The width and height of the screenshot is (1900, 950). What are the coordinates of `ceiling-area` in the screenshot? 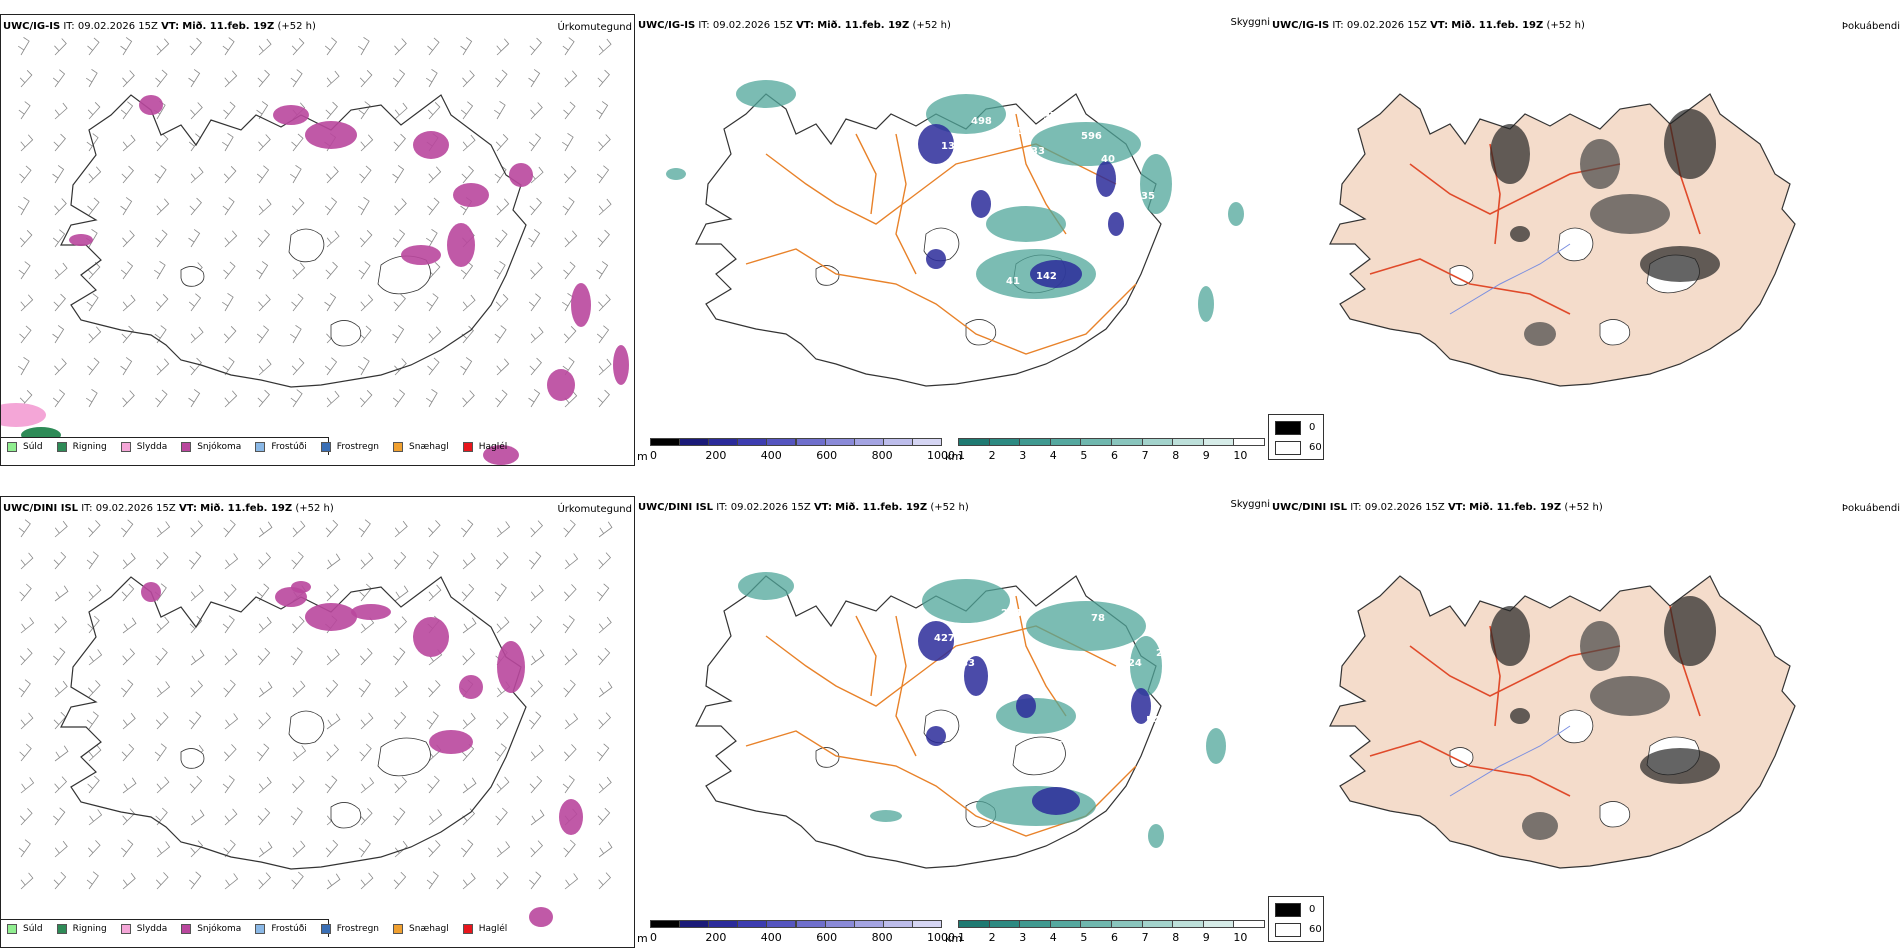 It's located at (1056, 274).